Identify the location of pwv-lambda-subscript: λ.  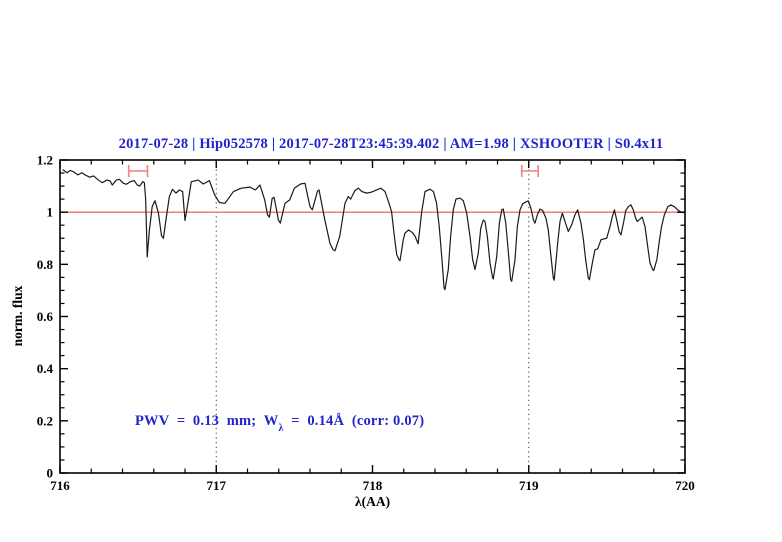
(281, 428).